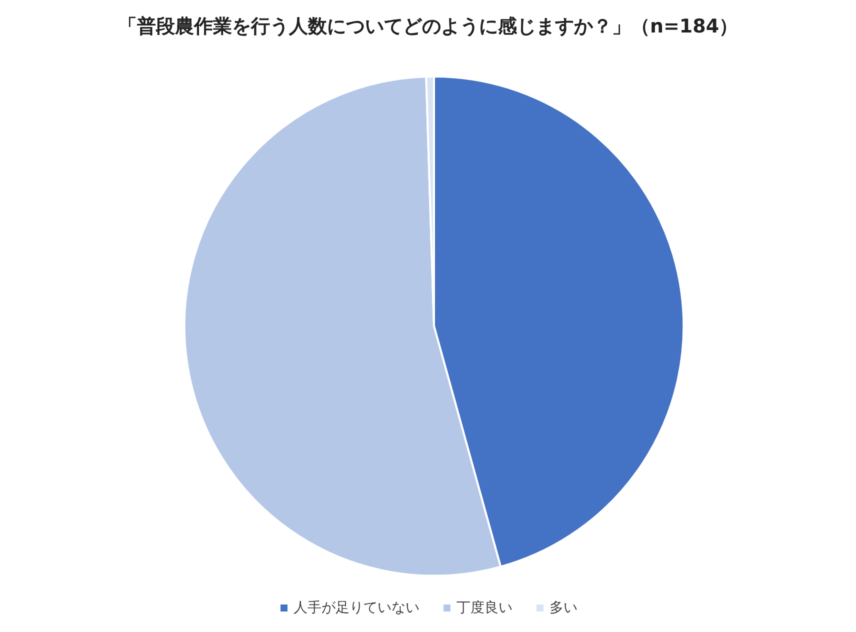 This screenshot has height=632, width=856. I want to click on legend-label: 多い, so click(564, 608).